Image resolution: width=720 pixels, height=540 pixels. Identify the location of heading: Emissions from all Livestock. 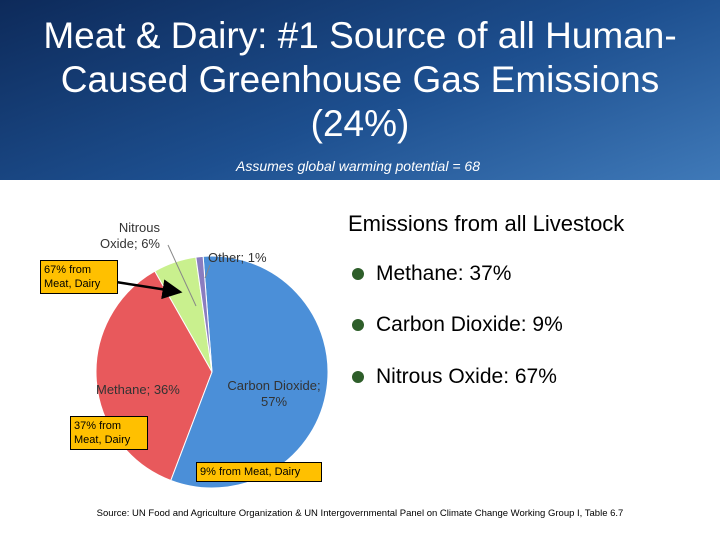
(486, 223).